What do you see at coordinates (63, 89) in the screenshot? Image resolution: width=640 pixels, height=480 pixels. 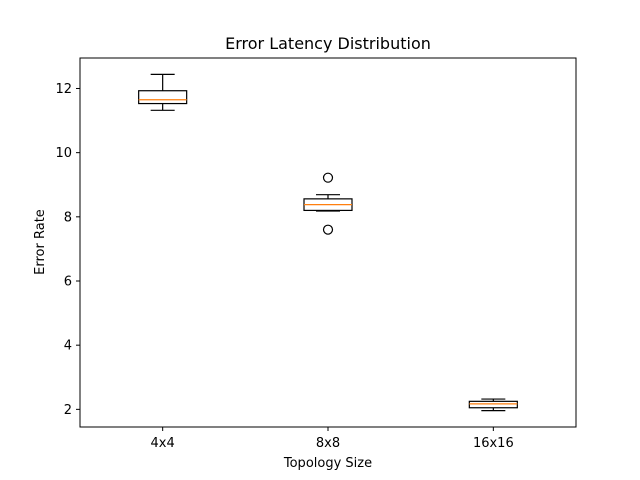 I see `y-tick-label: 12` at bounding box center [63, 89].